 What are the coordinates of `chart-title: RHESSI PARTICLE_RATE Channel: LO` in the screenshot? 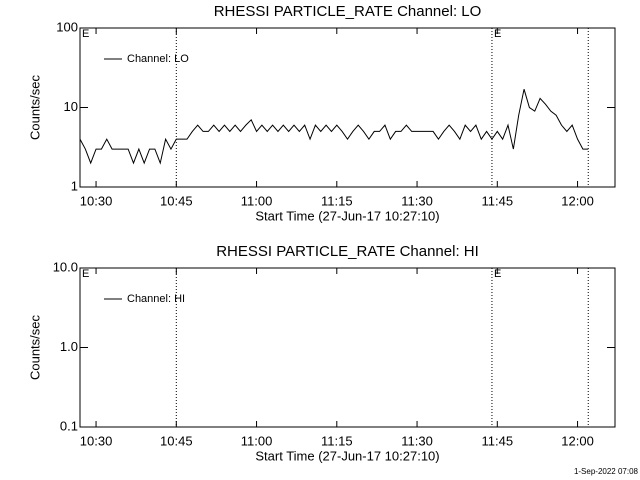 It's located at (348, 11).